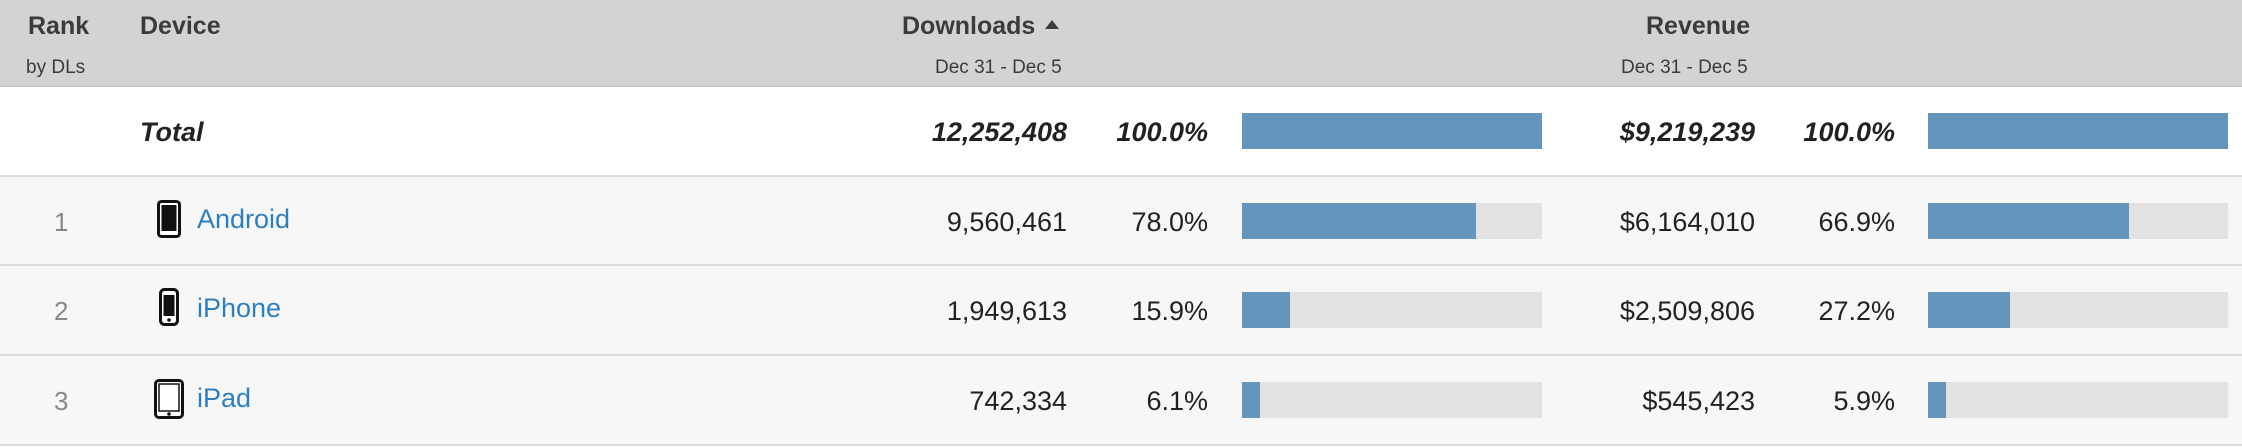 This screenshot has width=2242, height=448. I want to click on revenue-date-range: Dec 31 - Dec 5, so click(1684, 67).